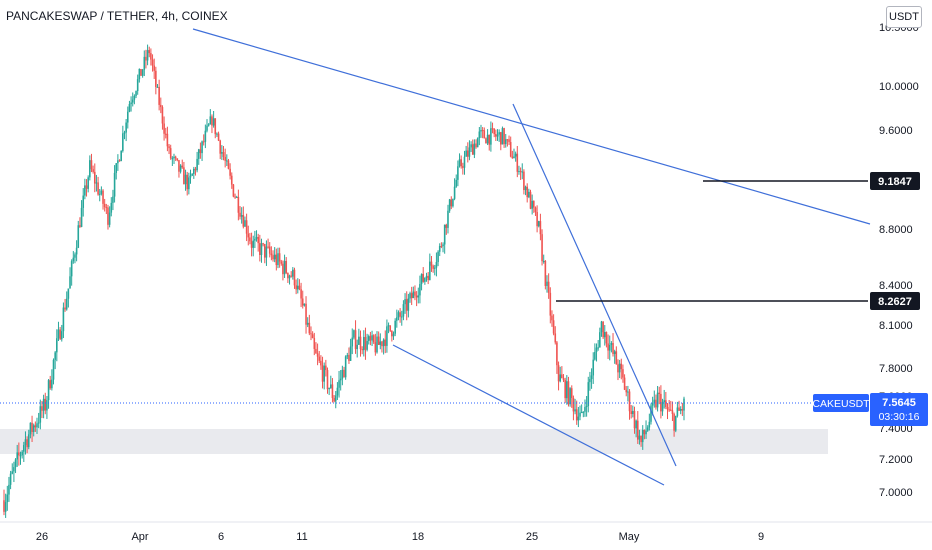 This screenshot has width=932, height=550. I want to click on last-price-tag, so click(899, 409).